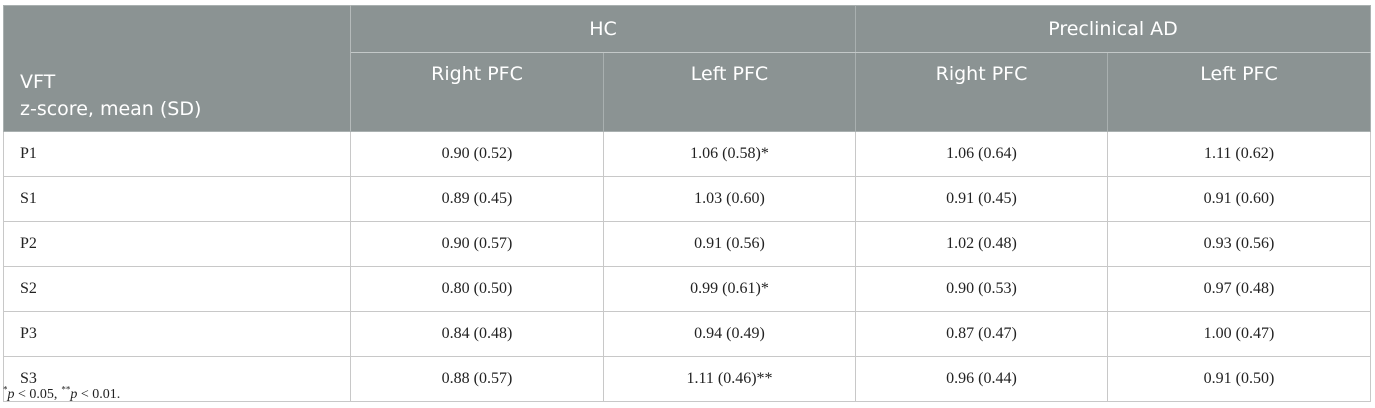 This screenshot has height=408, width=1375. Describe the element at coordinates (729, 334) in the screenshot. I see `cell: 0.94 (0.49)` at that location.